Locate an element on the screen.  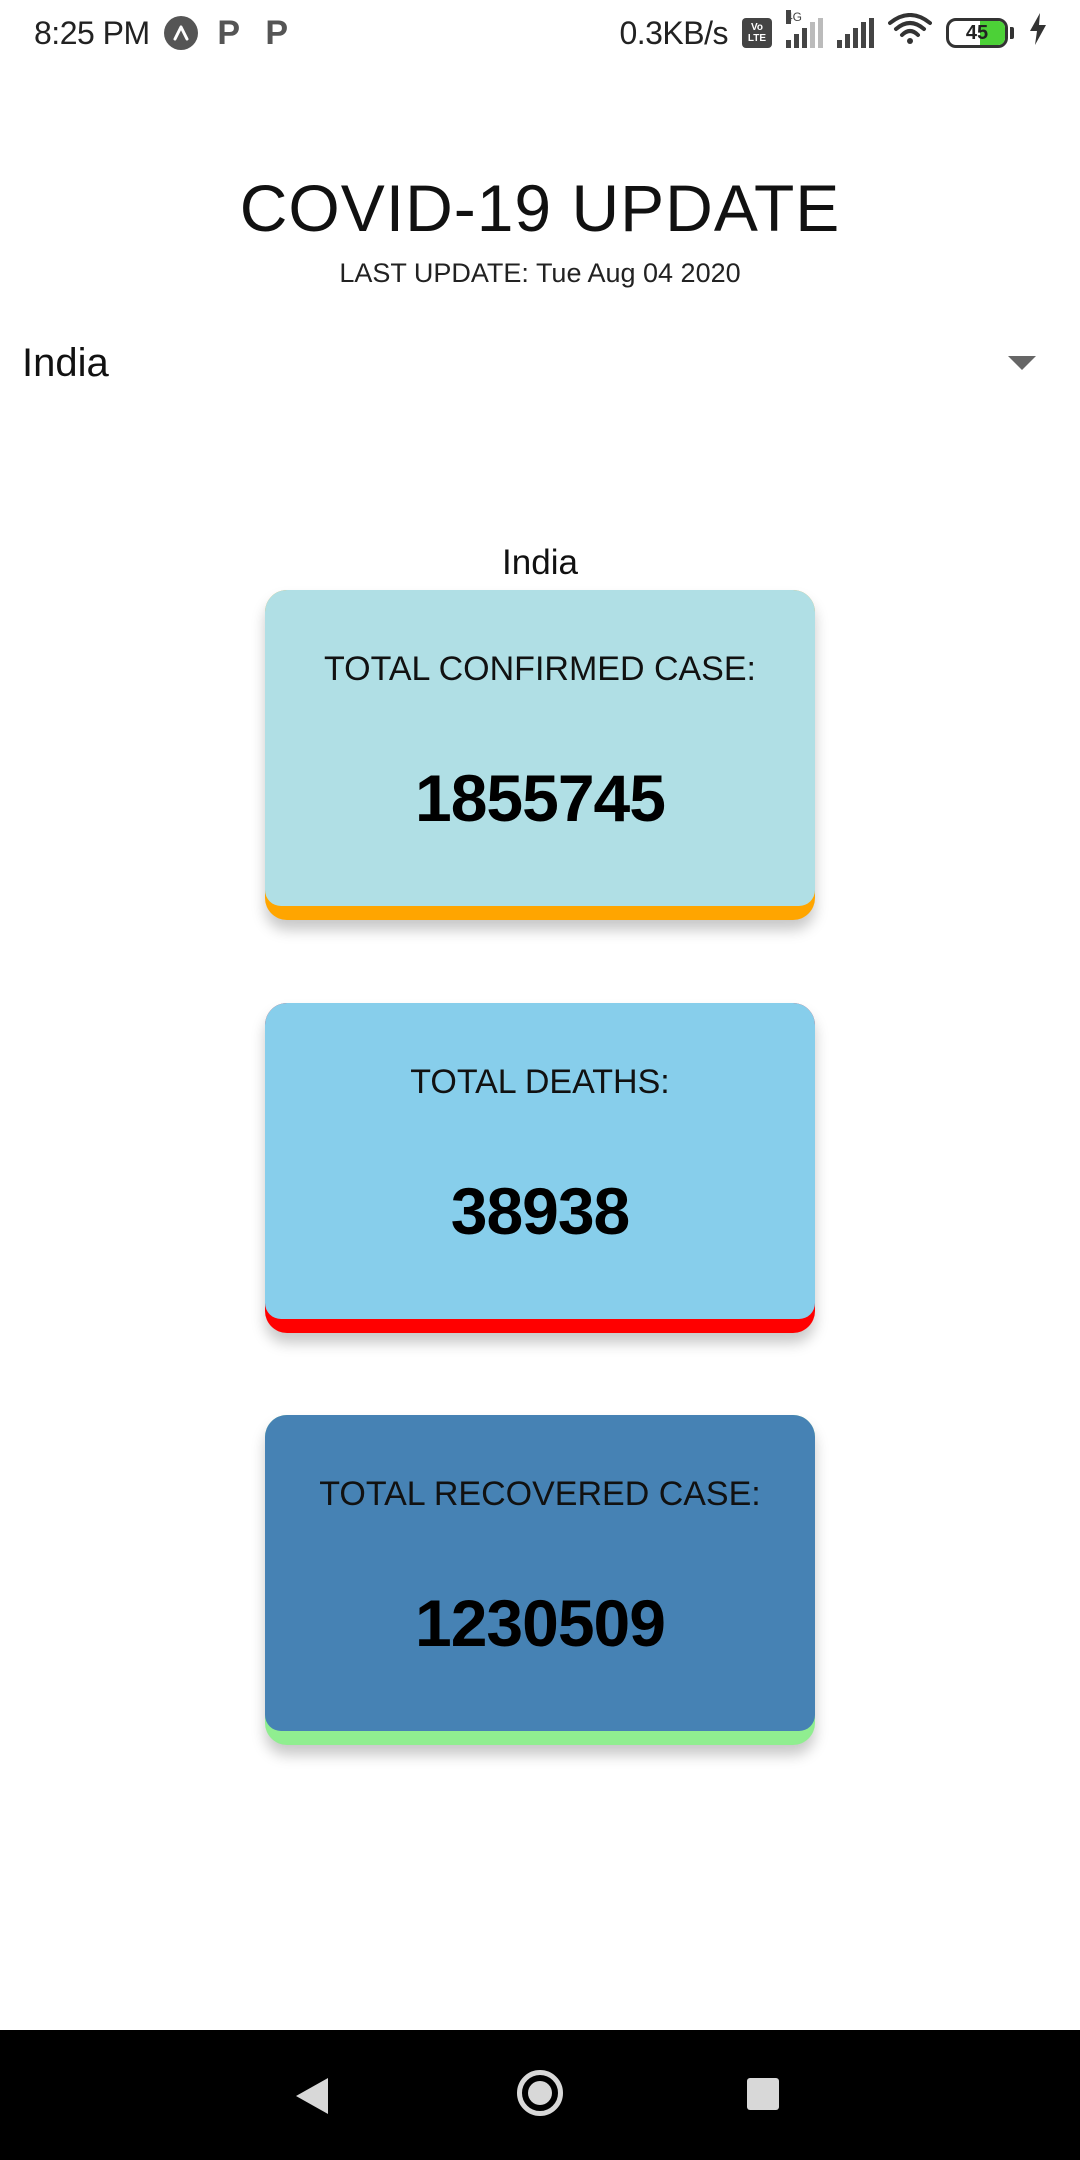
wifi-icon is located at coordinates (910, 33).